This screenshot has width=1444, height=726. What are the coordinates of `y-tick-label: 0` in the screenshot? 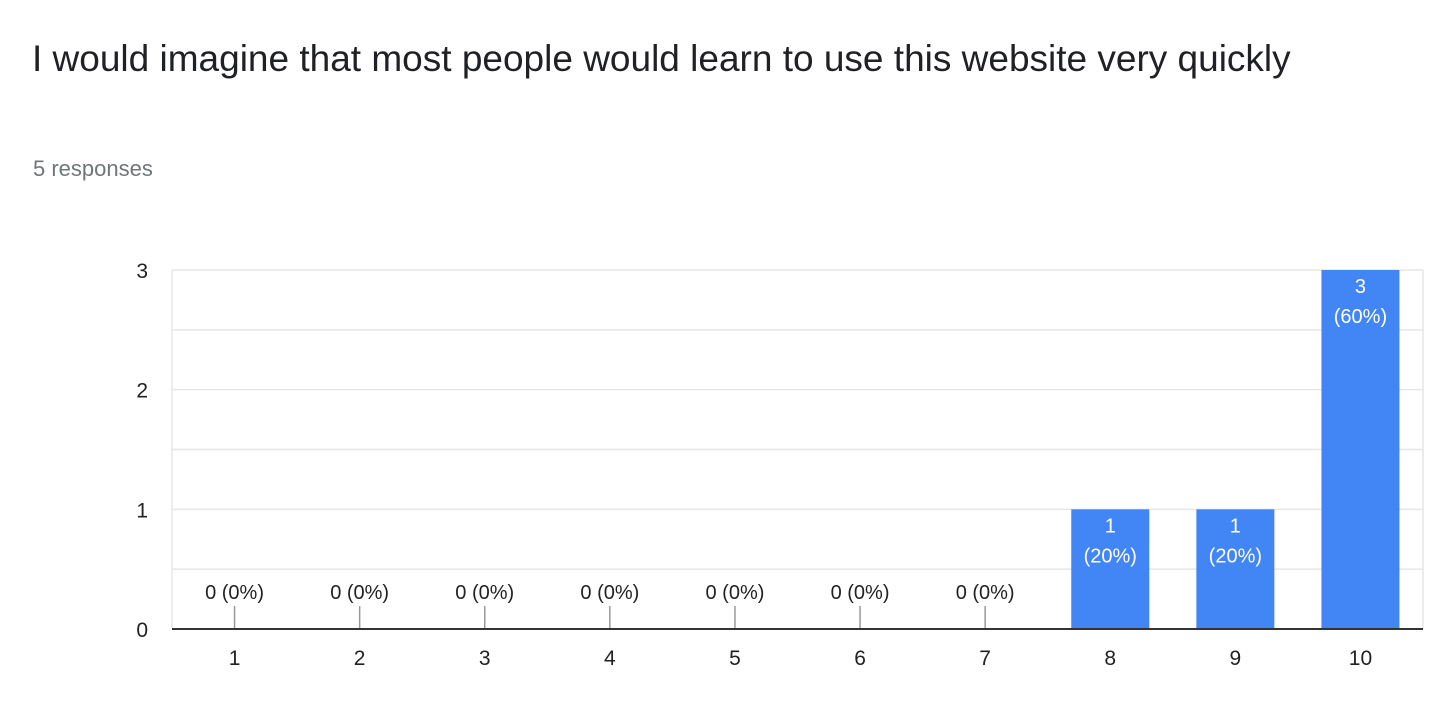 It's located at (142, 630).